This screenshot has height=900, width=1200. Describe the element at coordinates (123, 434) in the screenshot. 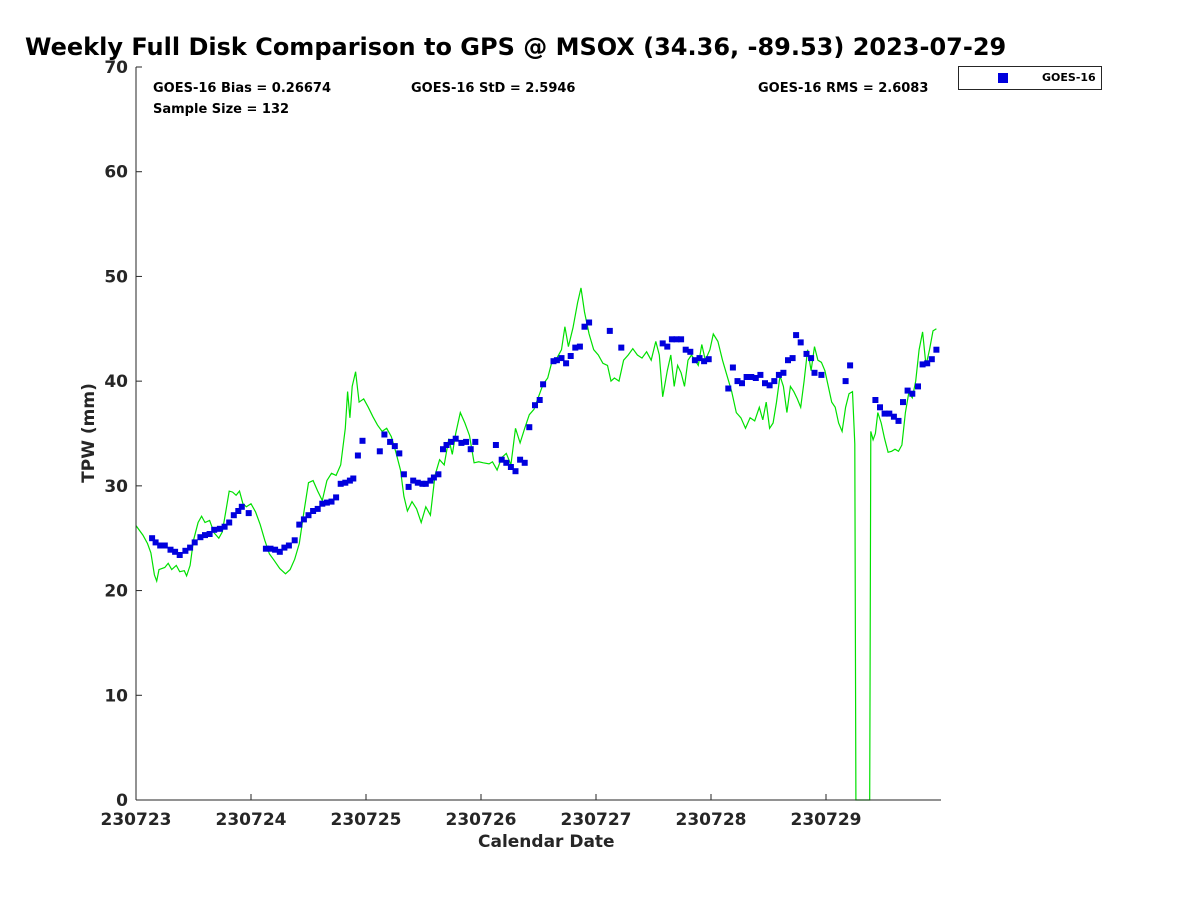

I see `y-ticks: 0 10 20 30 40 50 60 70` at that location.